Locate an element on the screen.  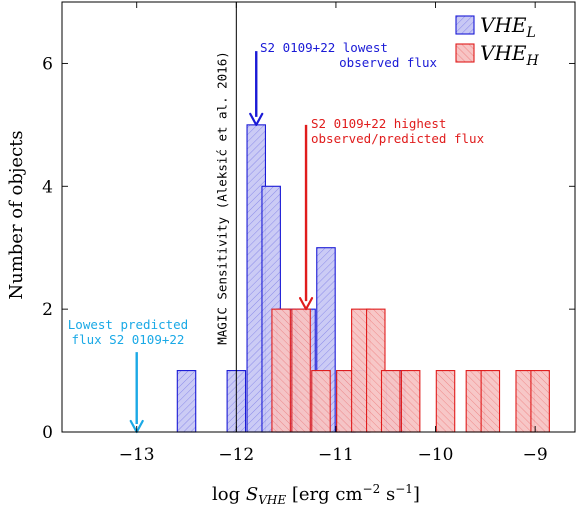
annotation-text: S2 0109+22 lowest is located at coordinates (324, 47).